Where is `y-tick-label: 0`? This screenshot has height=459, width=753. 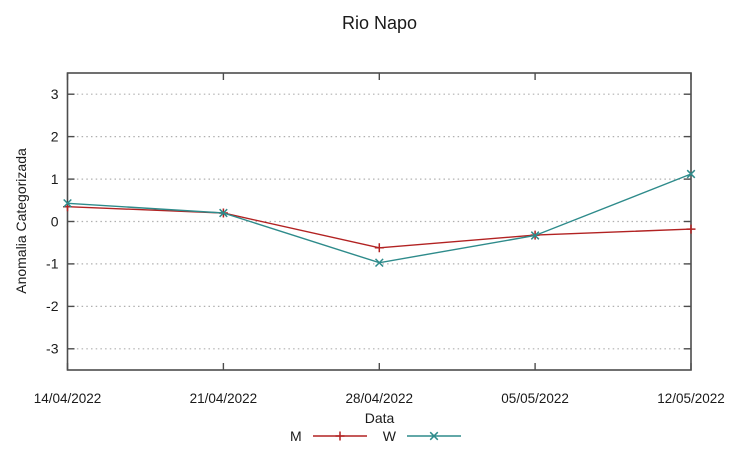
y-tick-label: 0 is located at coordinates (55, 221).